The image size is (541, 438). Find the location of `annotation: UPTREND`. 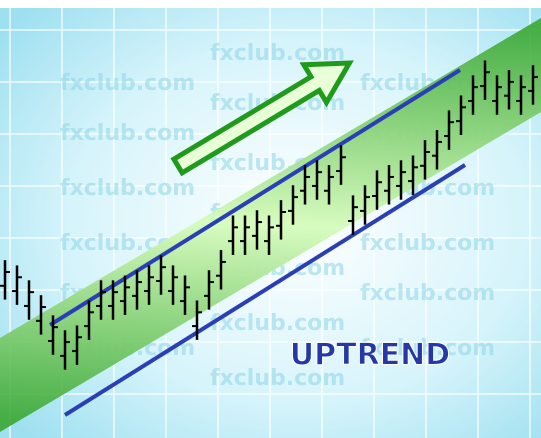

annotation: UPTREND is located at coordinates (370, 355).